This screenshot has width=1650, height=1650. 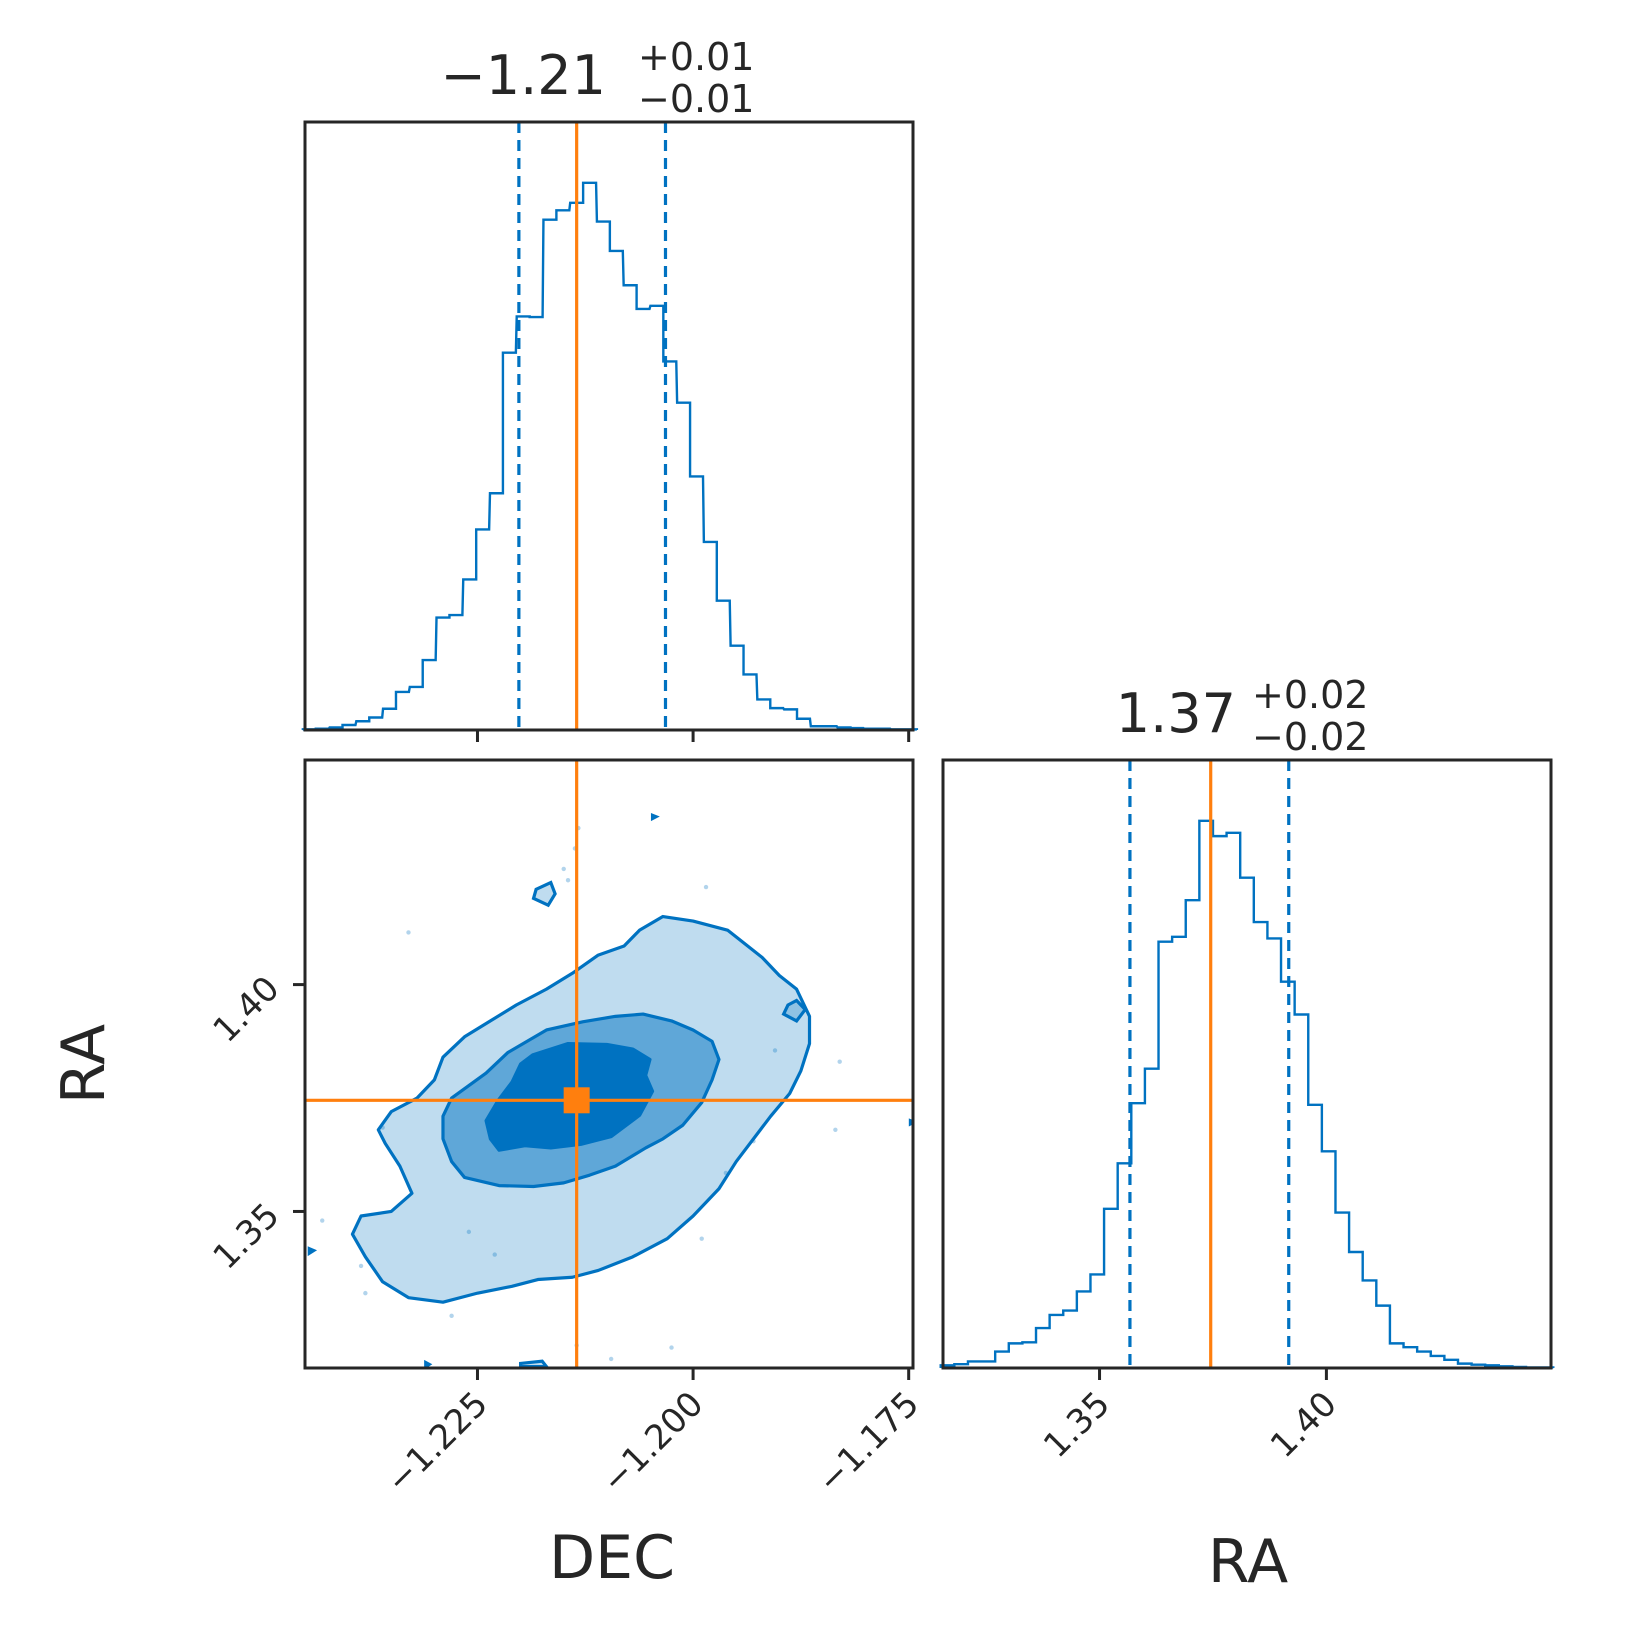 What do you see at coordinates (1310, 695) in the screenshot?
I see `ra-title-plus: +0.02` at bounding box center [1310, 695].